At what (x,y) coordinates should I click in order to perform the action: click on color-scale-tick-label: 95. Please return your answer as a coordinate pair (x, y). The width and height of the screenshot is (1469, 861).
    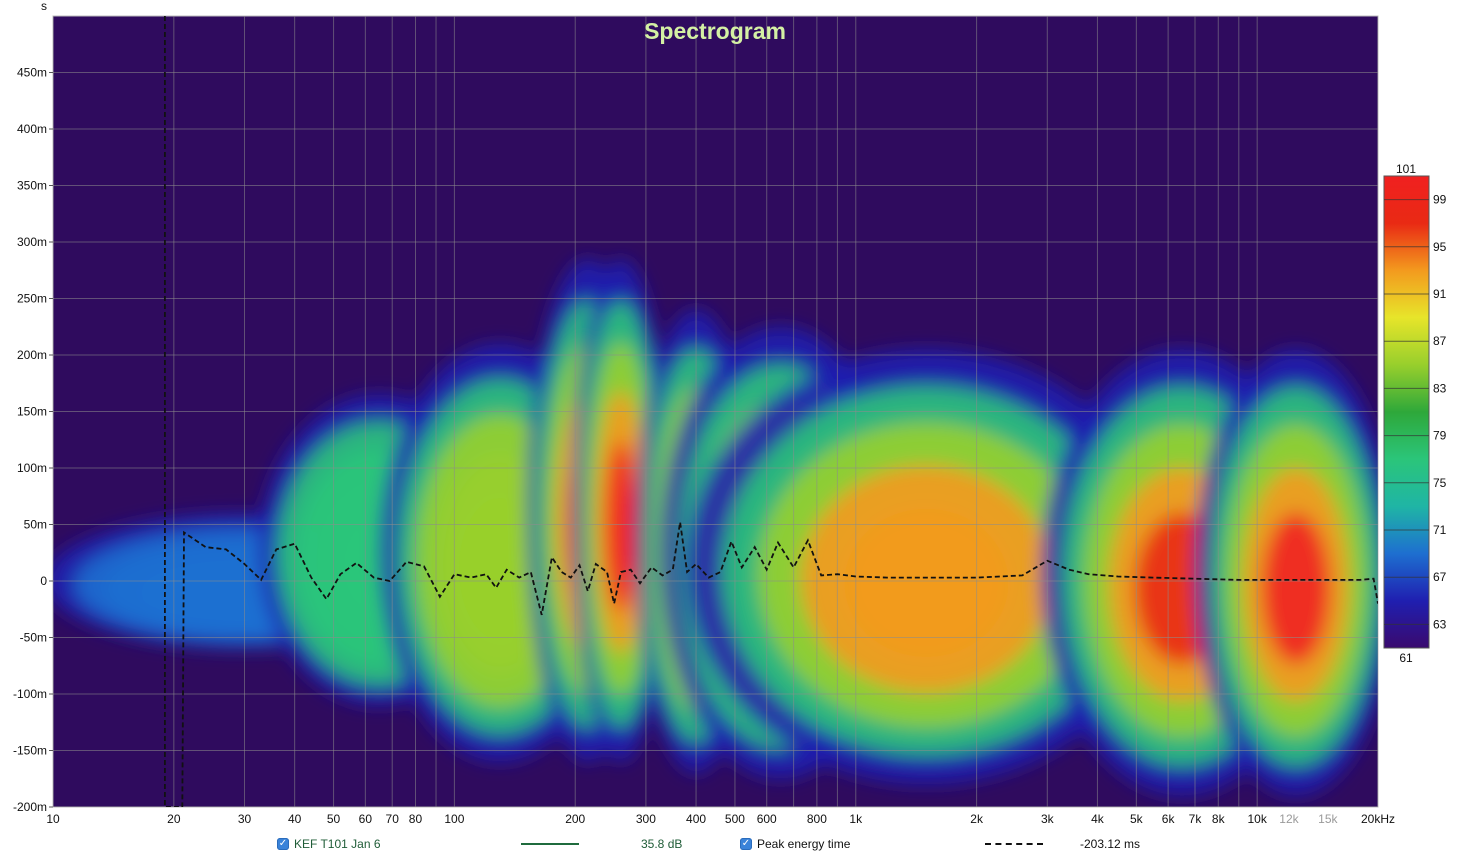
    Looking at the image, I should click on (1440, 247).